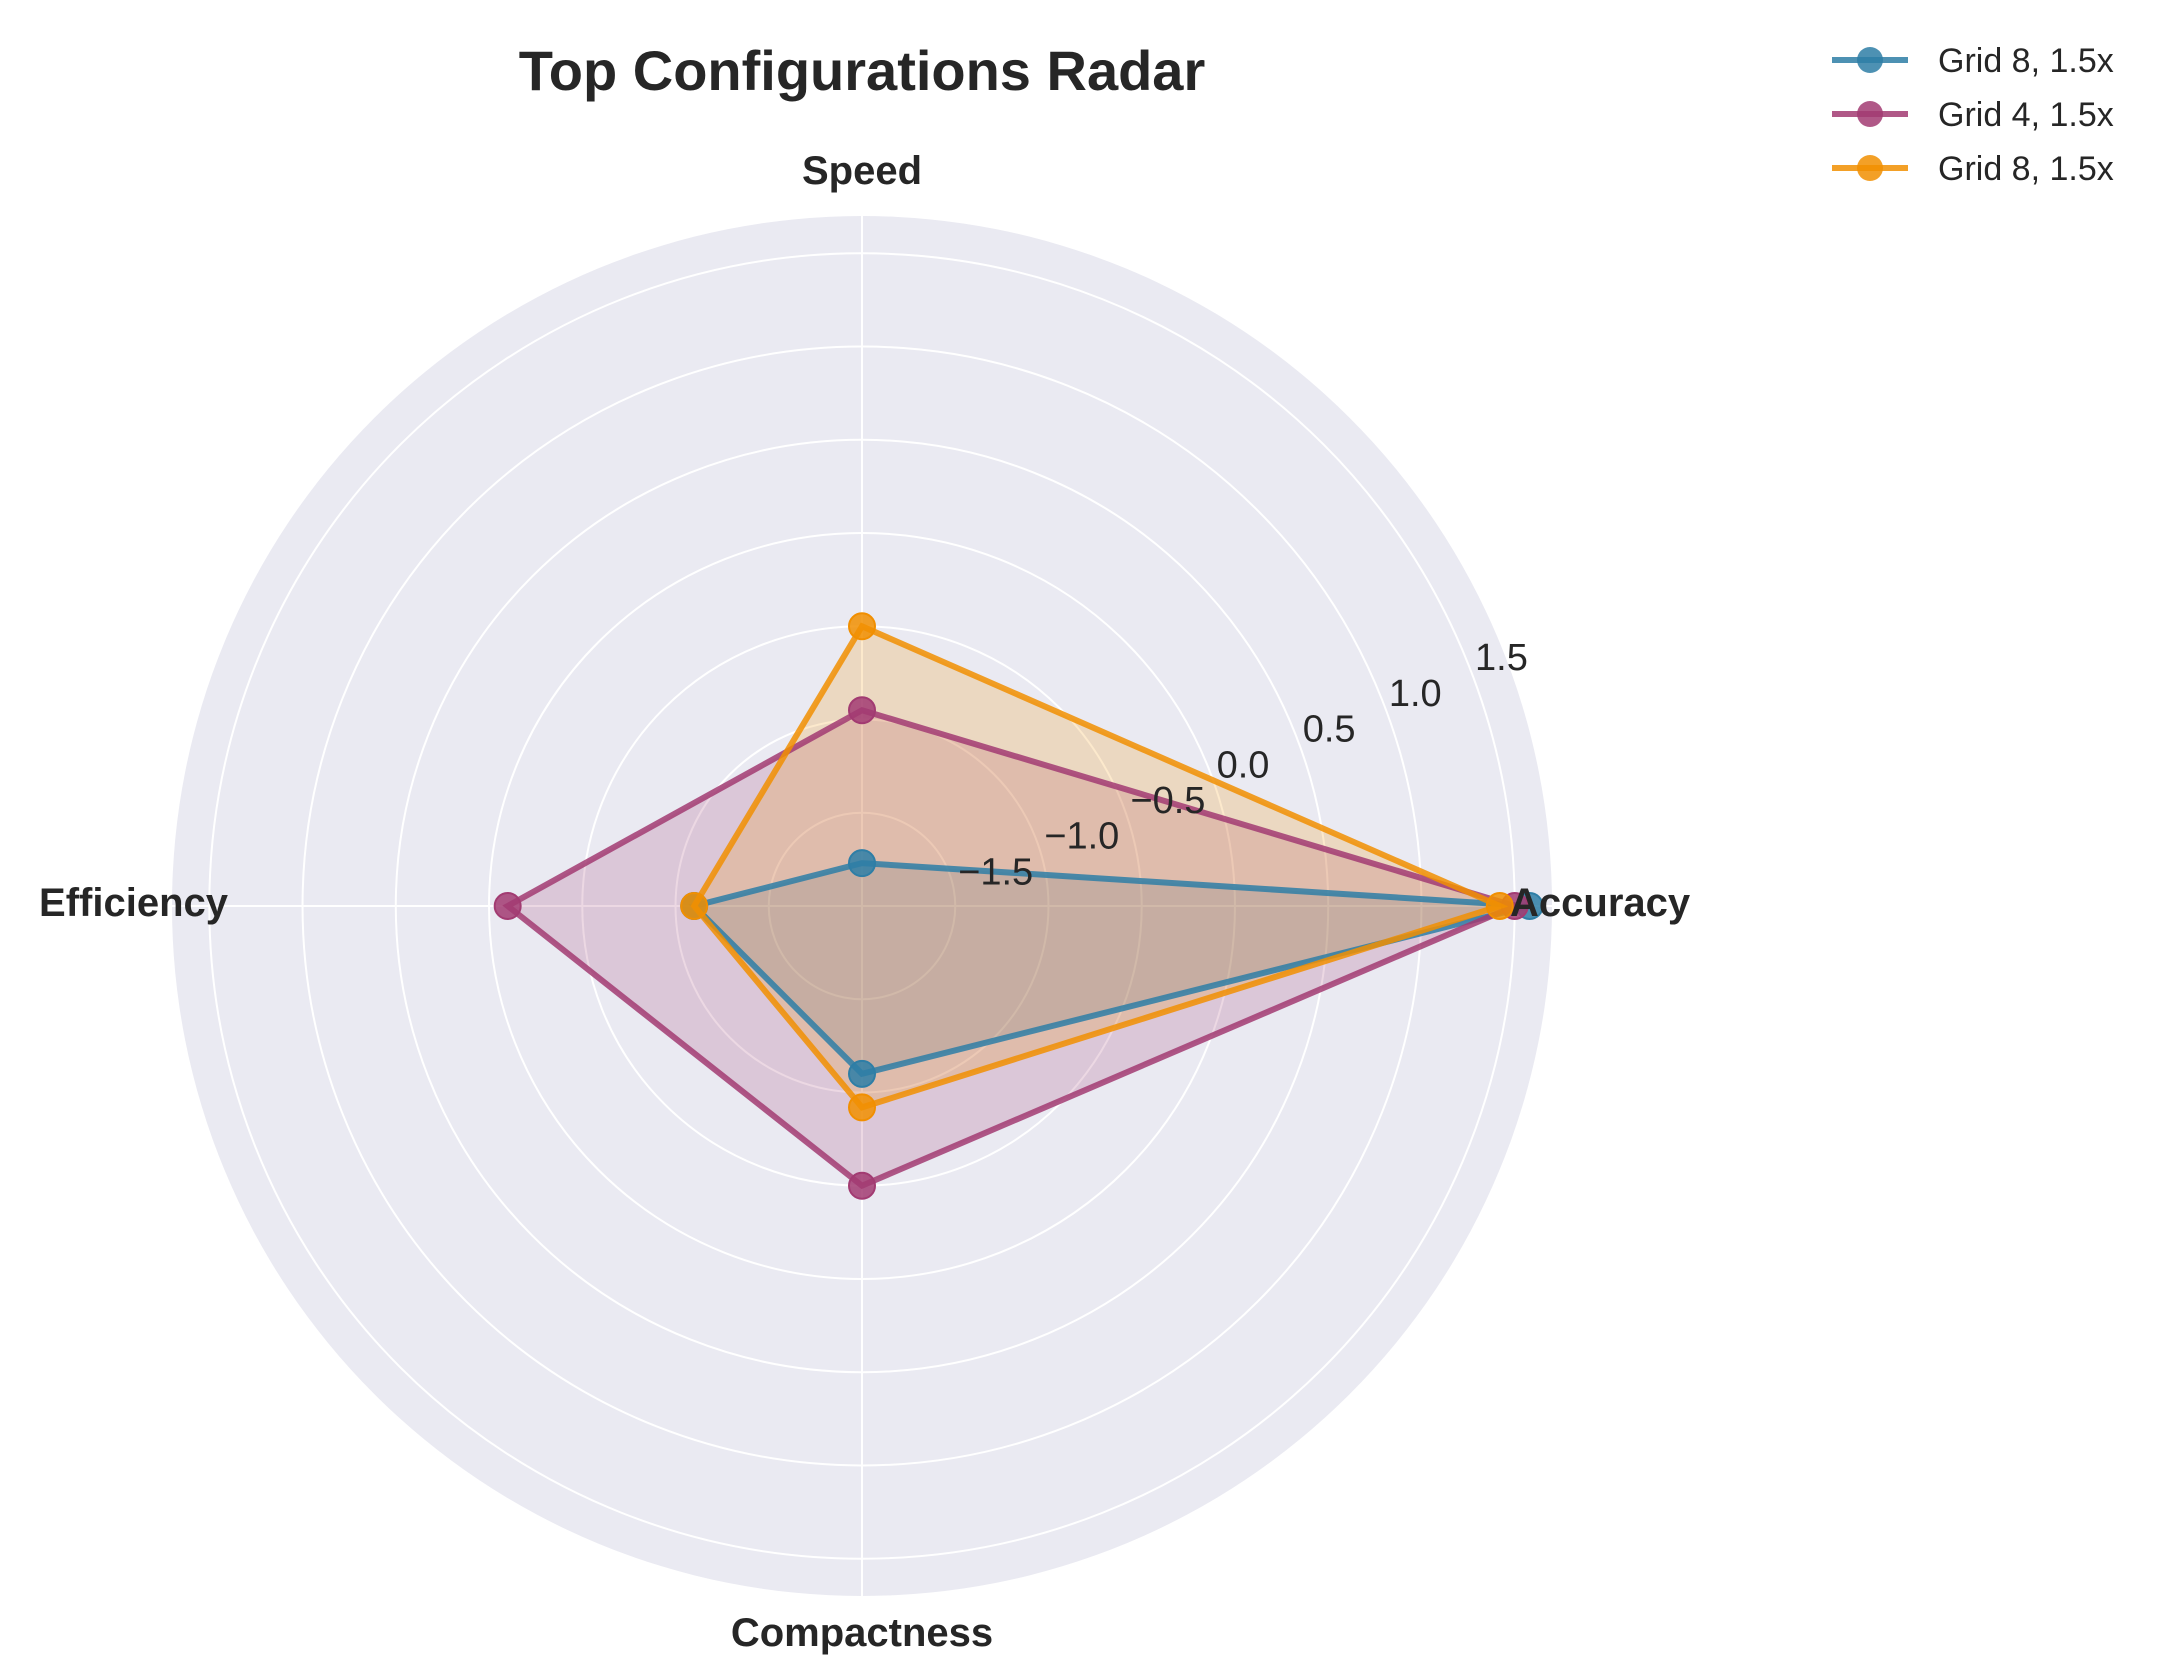 Image resolution: width=2165 pixels, height=1677 pixels. Describe the element at coordinates (1329, 730) in the screenshot. I see `radial-tick-label: 0.5` at that location.